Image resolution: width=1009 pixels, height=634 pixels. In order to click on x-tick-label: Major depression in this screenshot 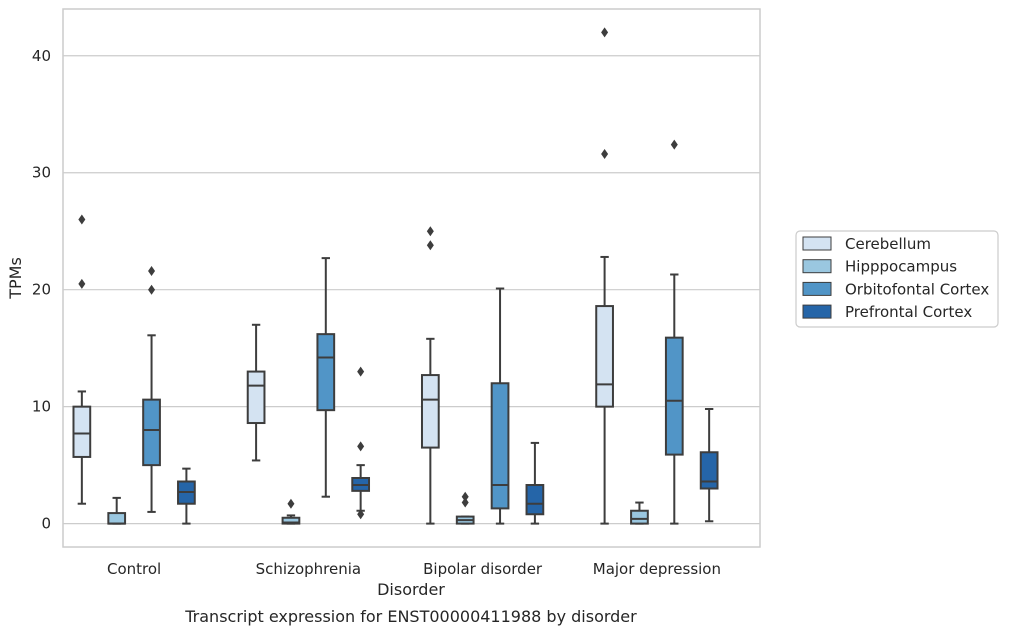, I will do `click(657, 569)`.